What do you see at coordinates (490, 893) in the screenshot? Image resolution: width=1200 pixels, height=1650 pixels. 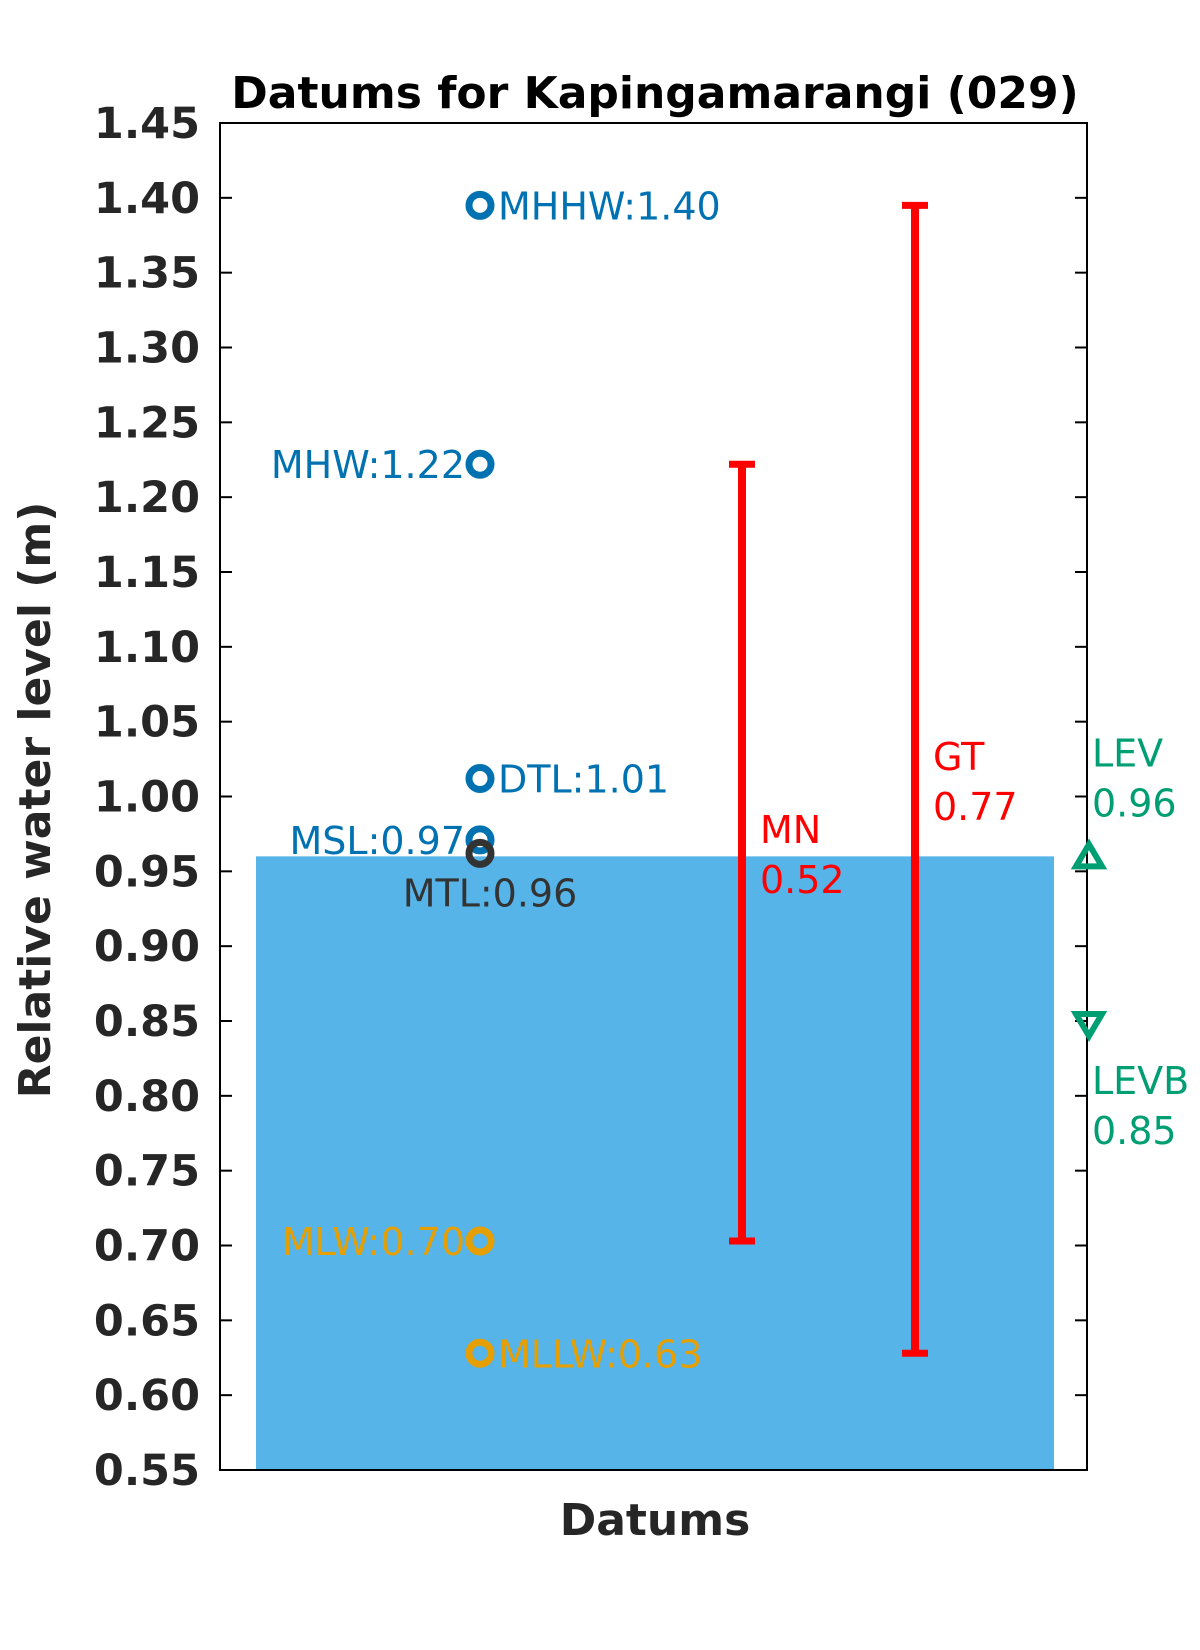 I see `datum-label-mtl: MTL:0.96` at bounding box center [490, 893].